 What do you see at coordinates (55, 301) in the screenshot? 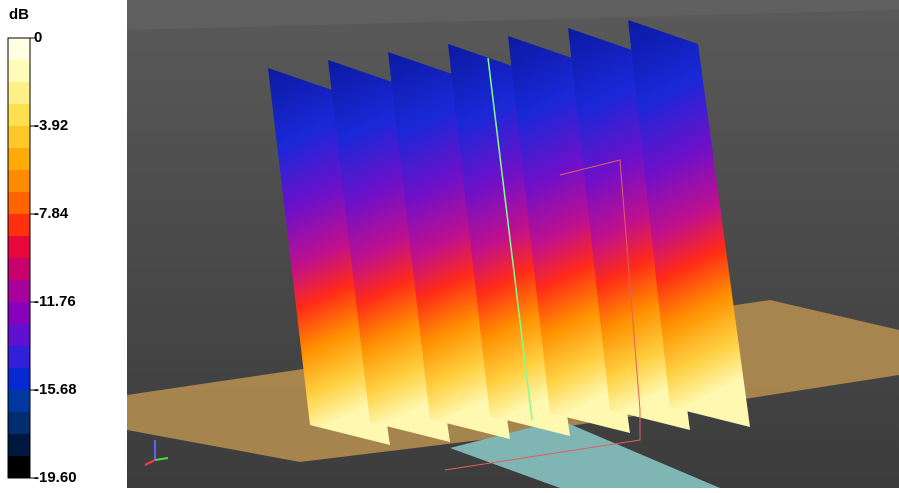
I see `colorbar-tick-label: -11.76` at bounding box center [55, 301].